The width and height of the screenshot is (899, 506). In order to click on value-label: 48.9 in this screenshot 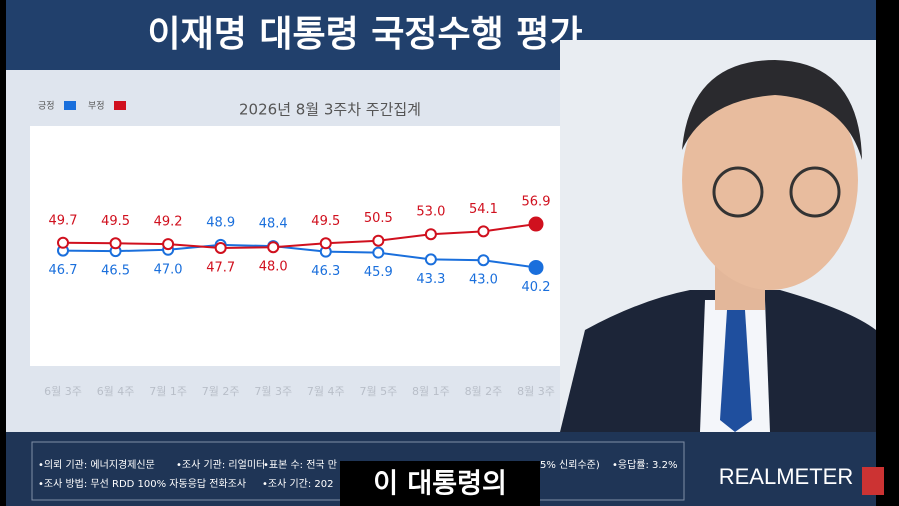, I will do `click(220, 222)`.